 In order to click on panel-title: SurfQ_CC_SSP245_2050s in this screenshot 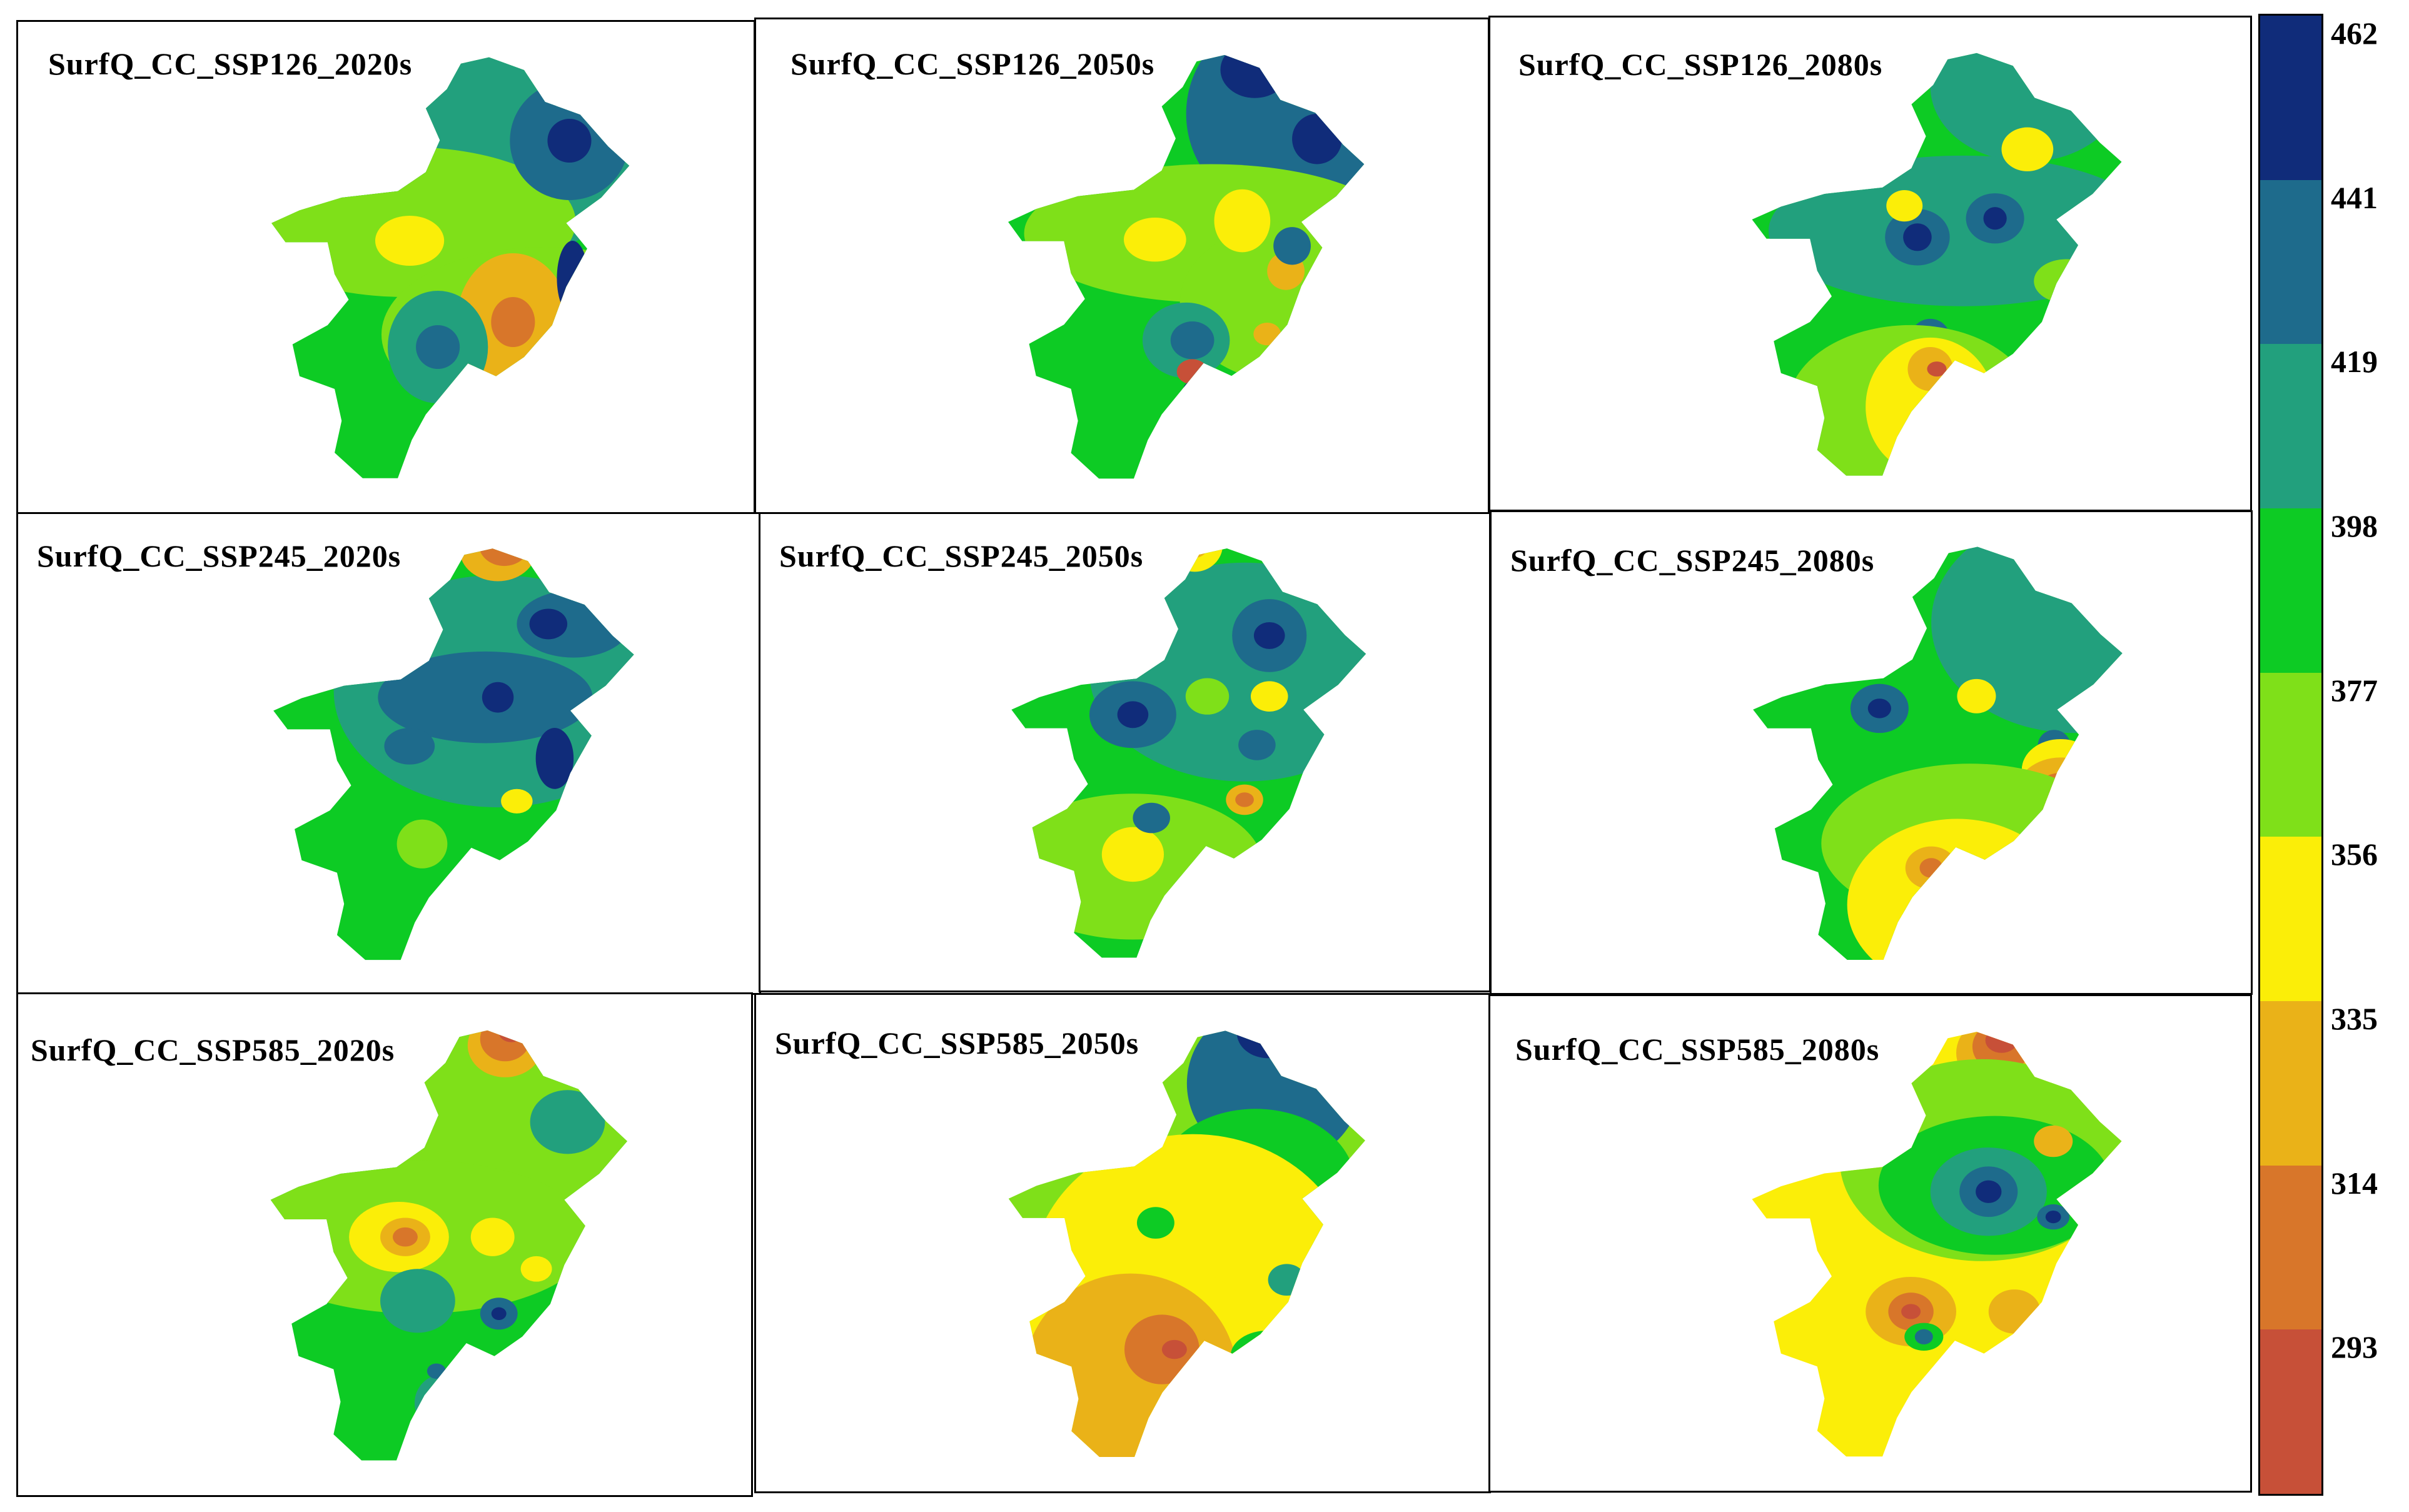, I will do `click(961, 555)`.